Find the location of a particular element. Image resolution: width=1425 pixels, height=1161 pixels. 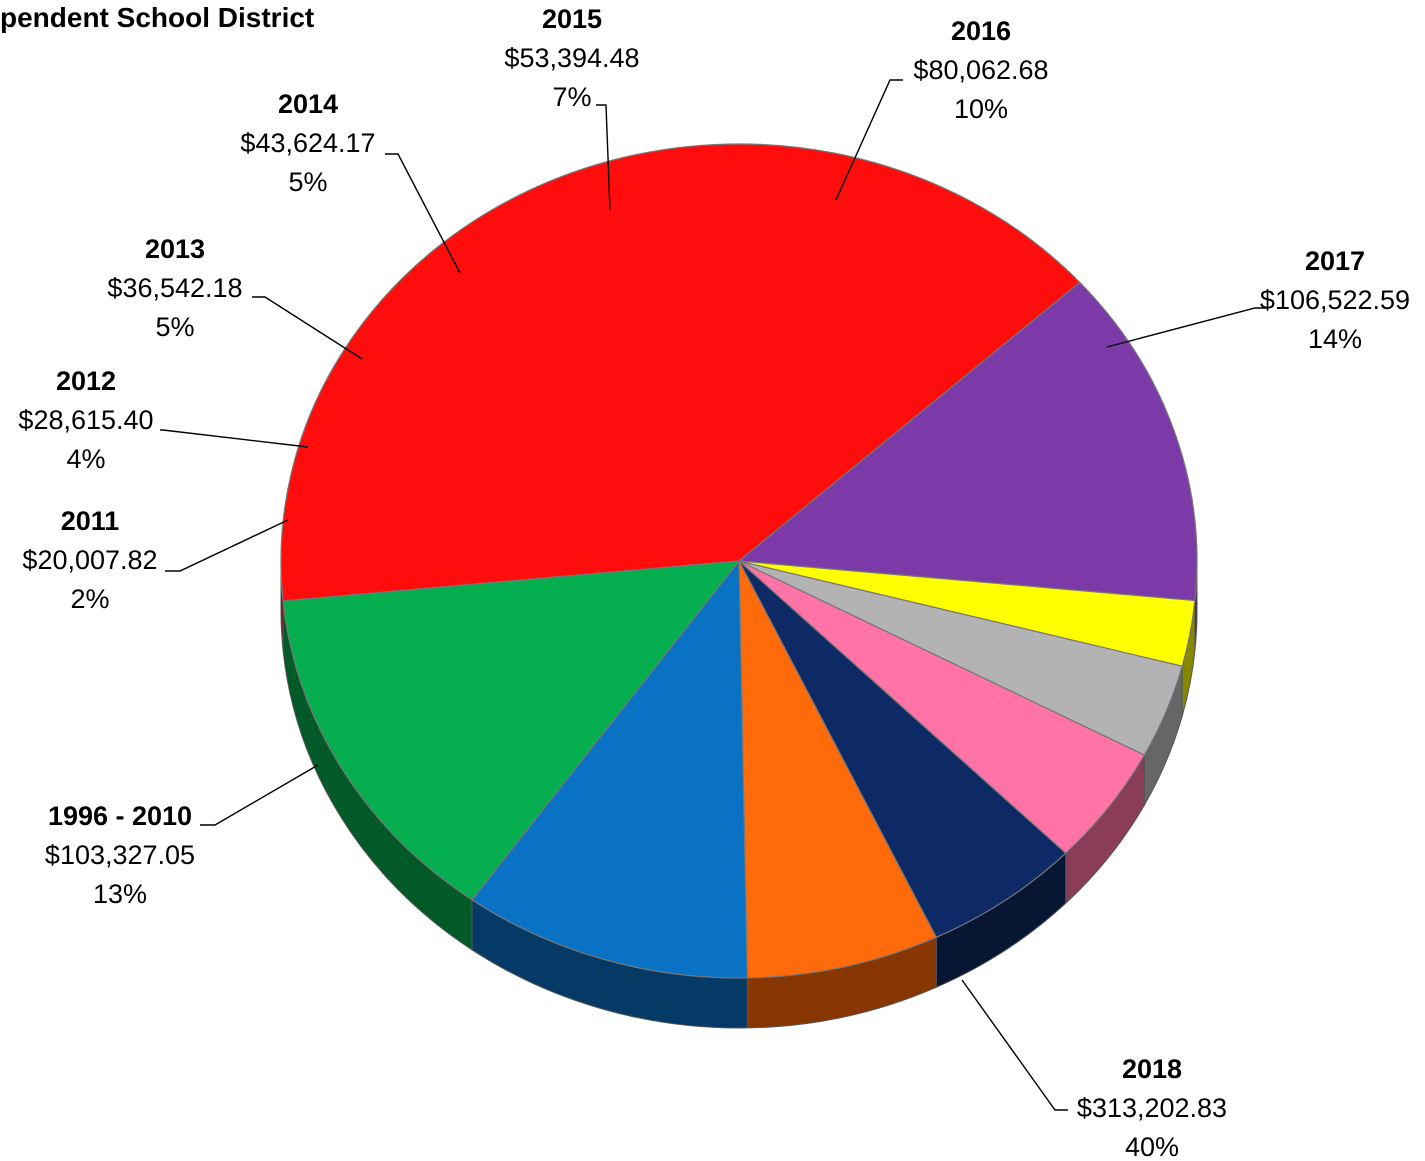

slice-label: 2012 is located at coordinates (86, 381).